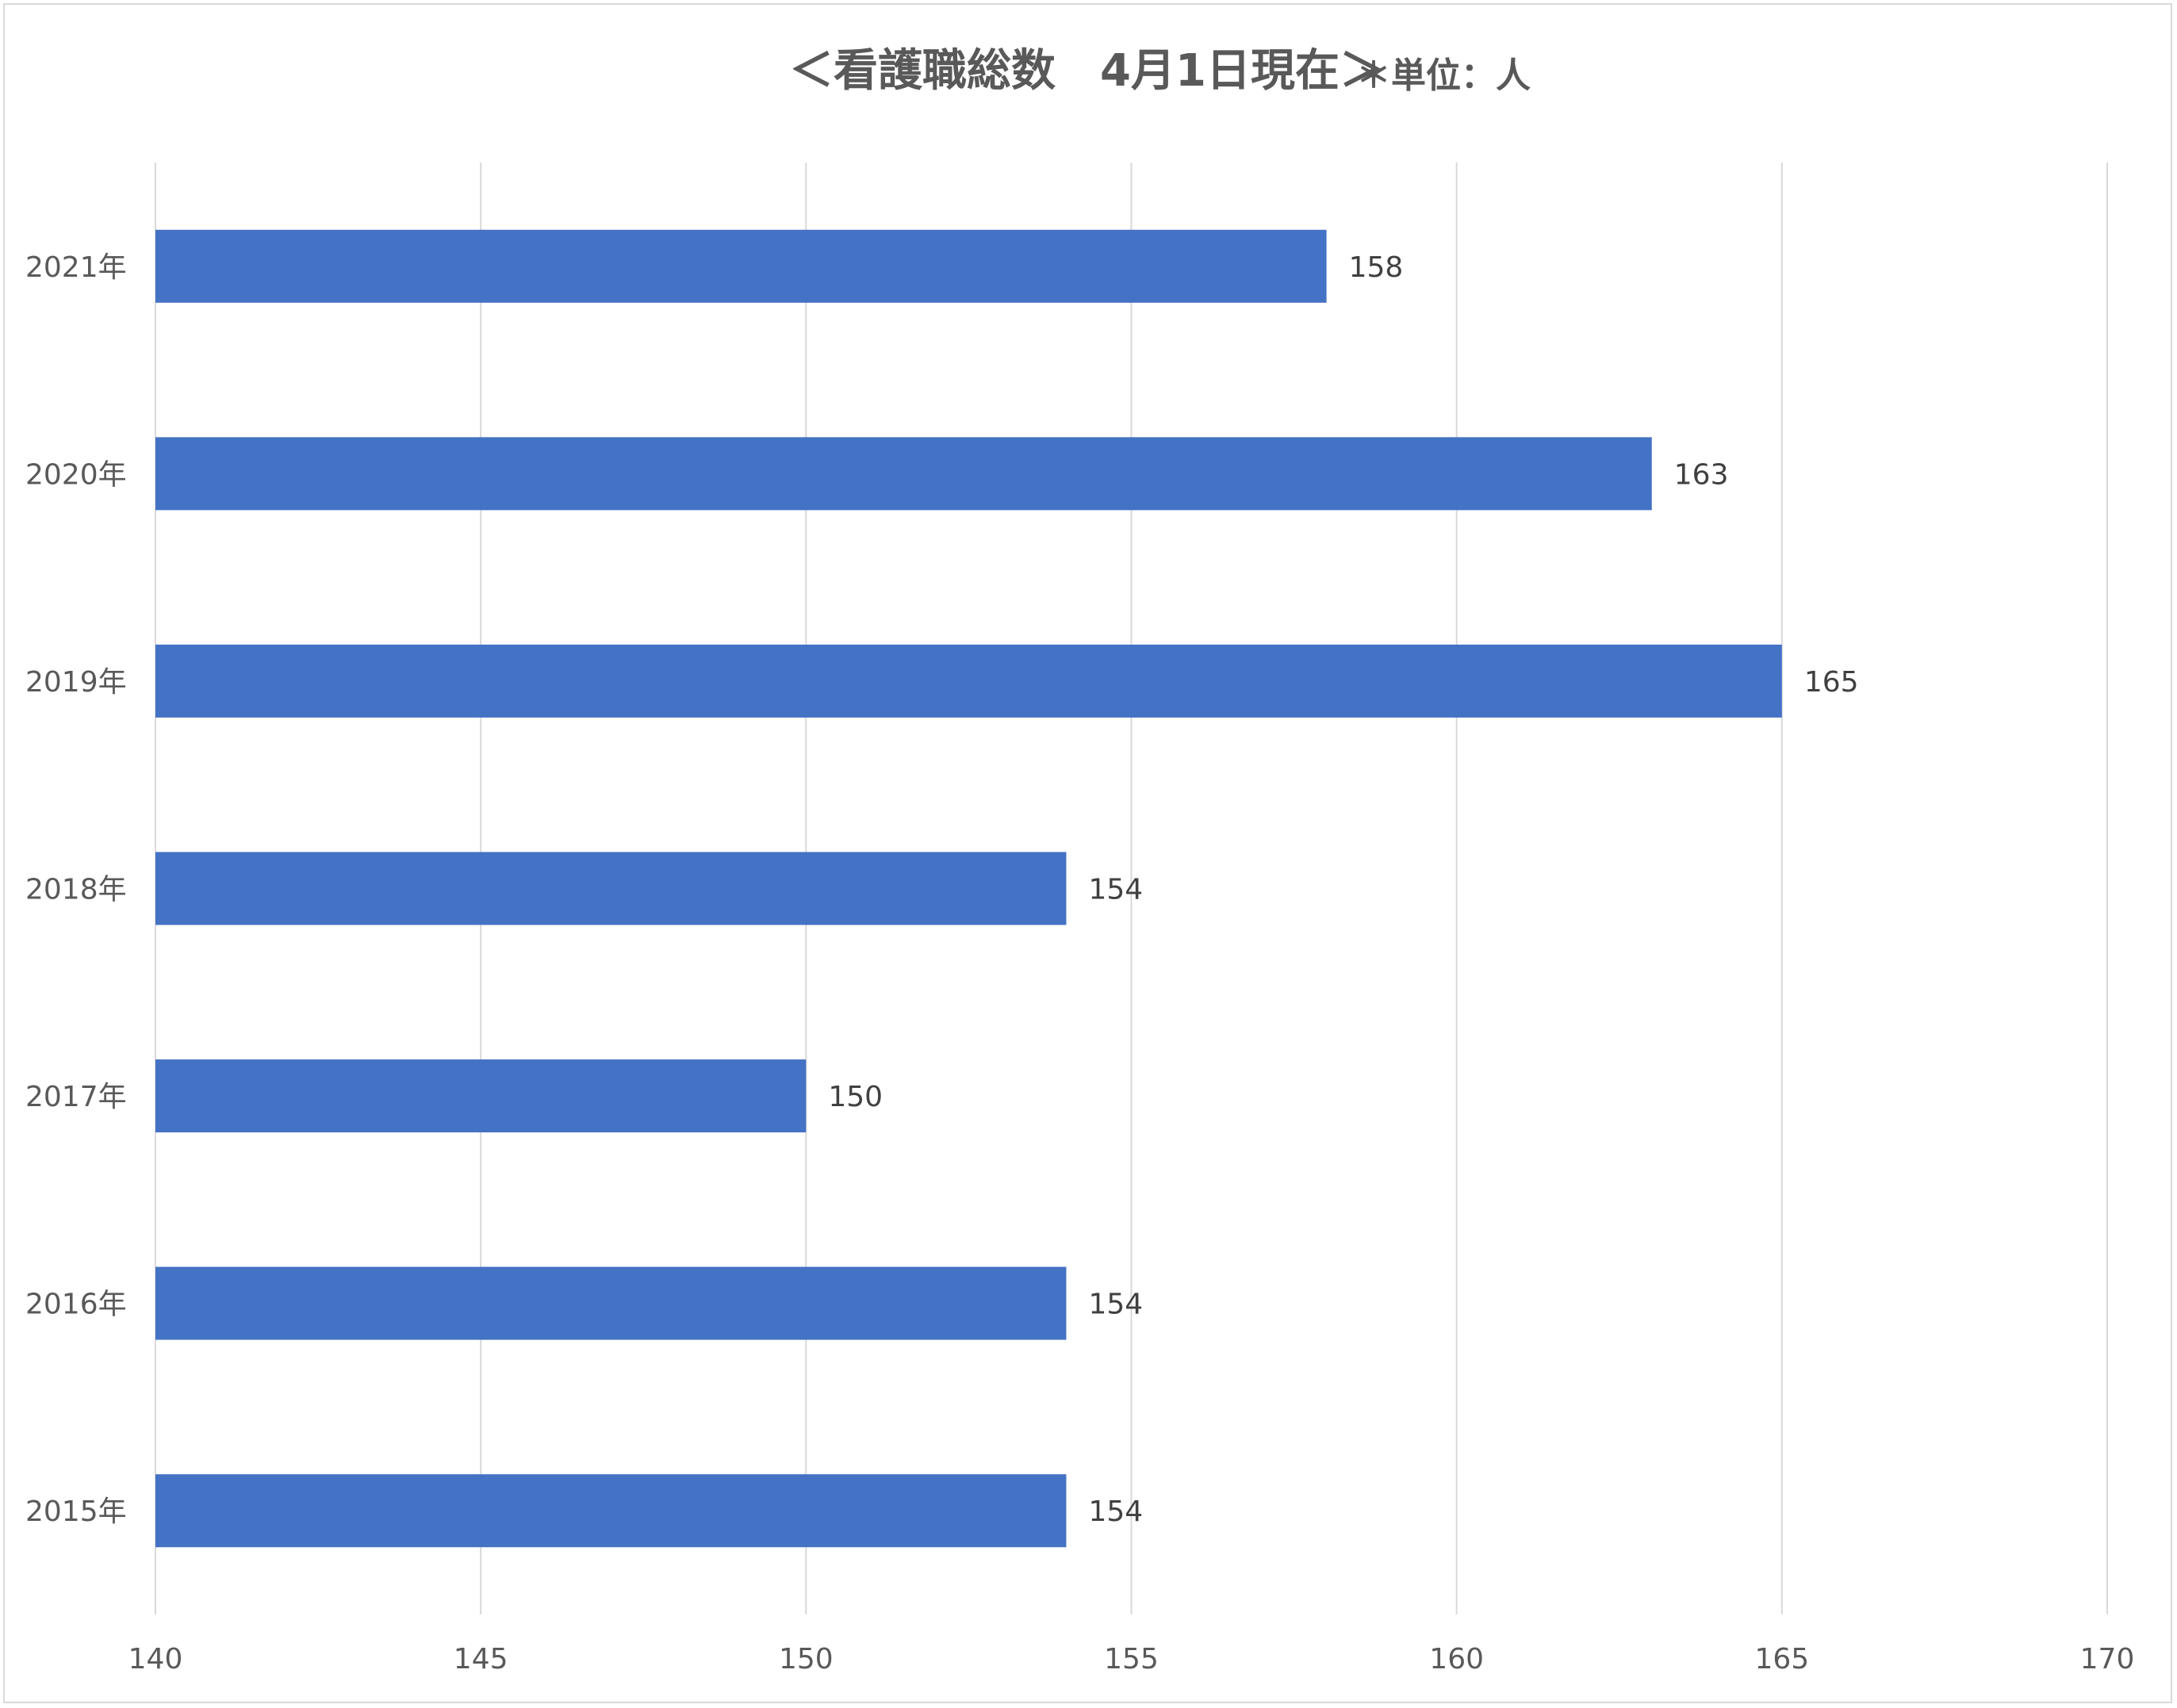 The width and height of the screenshot is (2177, 1708). I want to click on category-label-2018年: 2018年, so click(76, 890).